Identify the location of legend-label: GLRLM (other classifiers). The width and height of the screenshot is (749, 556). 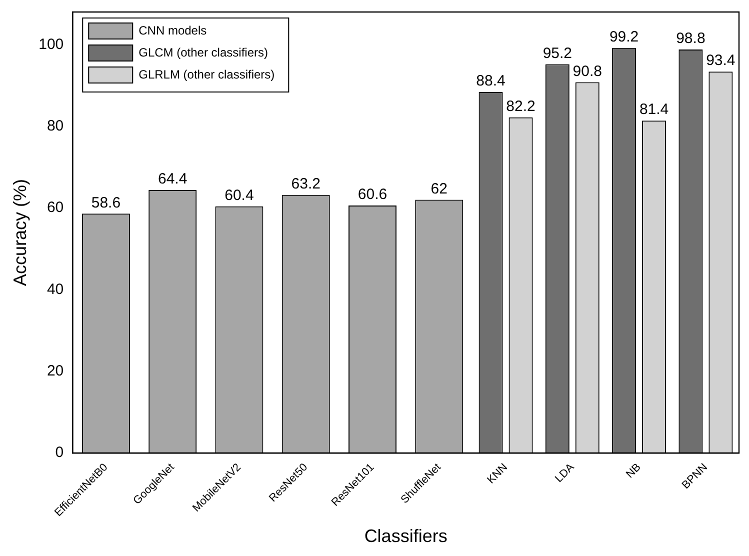
(206, 74).